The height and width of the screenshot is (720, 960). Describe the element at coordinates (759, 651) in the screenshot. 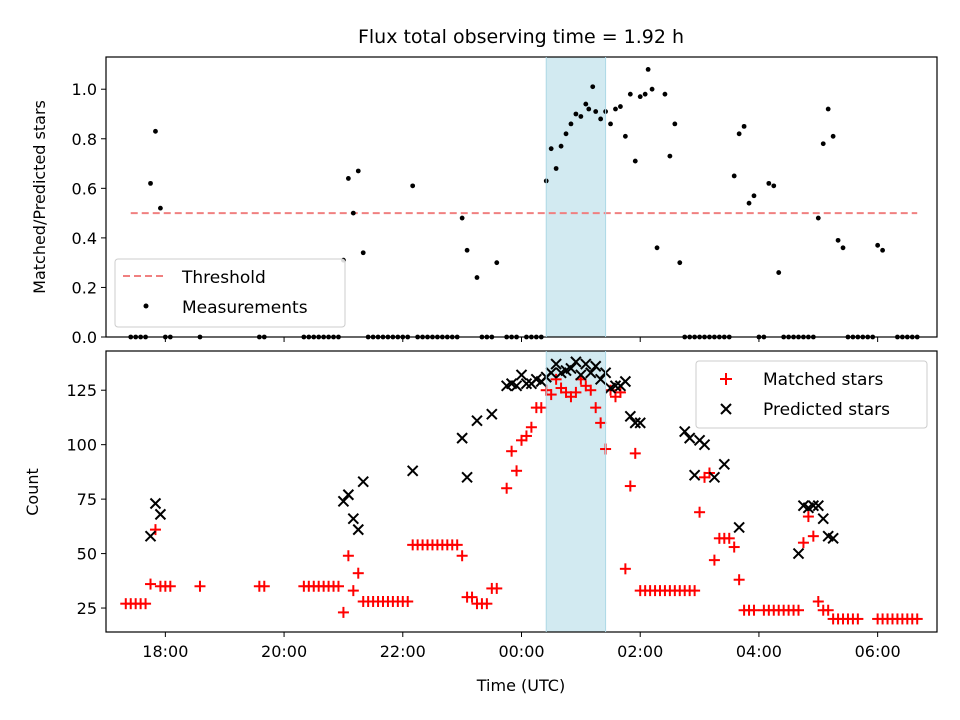

I see `x-tick-label: 04:00` at that location.